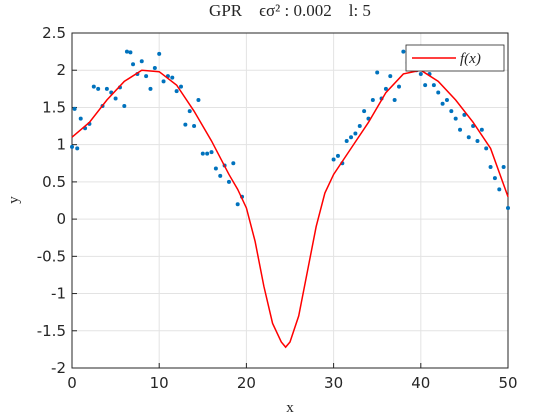 The height and width of the screenshot is (420, 560). I want to click on y-tick-label: 1, so click(61, 145).